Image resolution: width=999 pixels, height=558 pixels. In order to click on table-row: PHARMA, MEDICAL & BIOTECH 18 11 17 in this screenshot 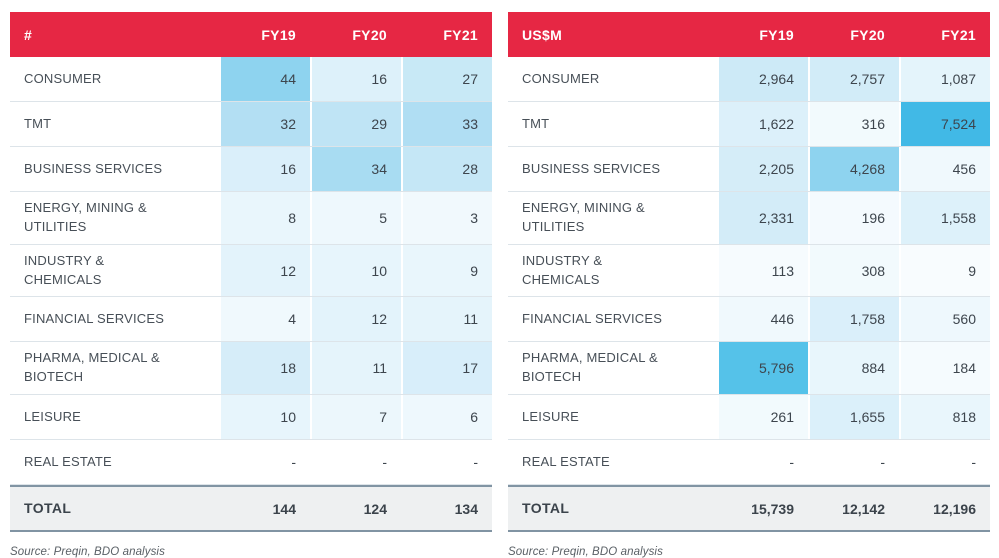, I will do `click(251, 369)`.